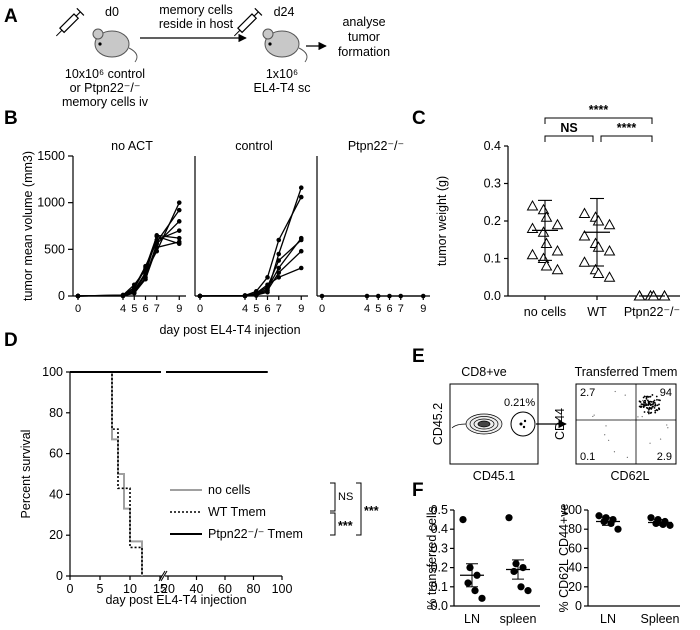  Describe the element at coordinates (282, 589) in the screenshot. I see `panel-d-x-tick-label: 100` at that location.